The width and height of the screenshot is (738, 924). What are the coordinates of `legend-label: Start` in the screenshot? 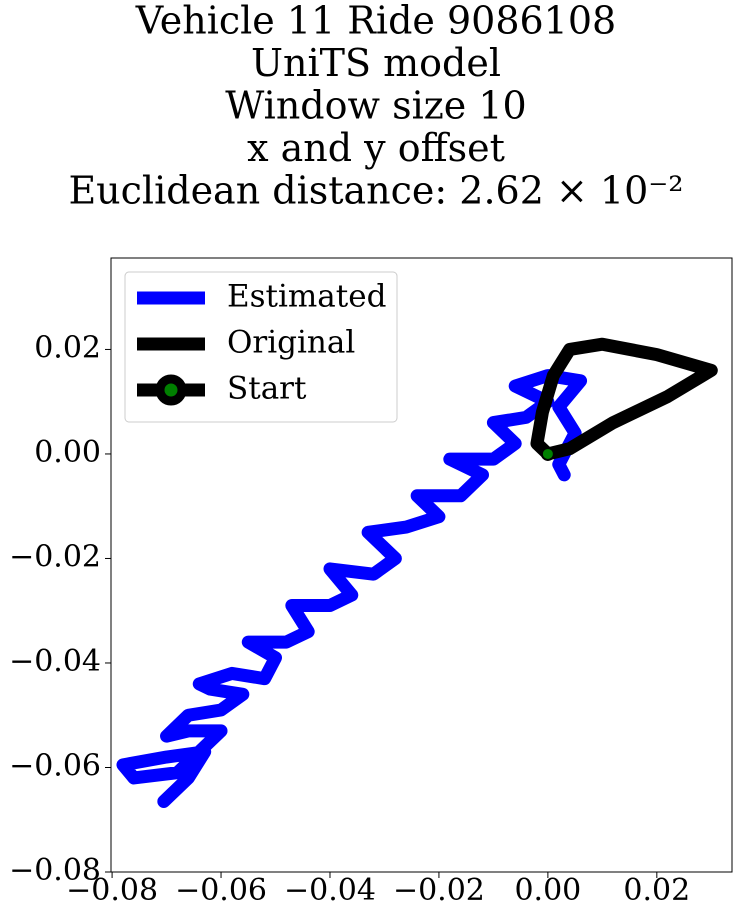 It's located at (267, 389).